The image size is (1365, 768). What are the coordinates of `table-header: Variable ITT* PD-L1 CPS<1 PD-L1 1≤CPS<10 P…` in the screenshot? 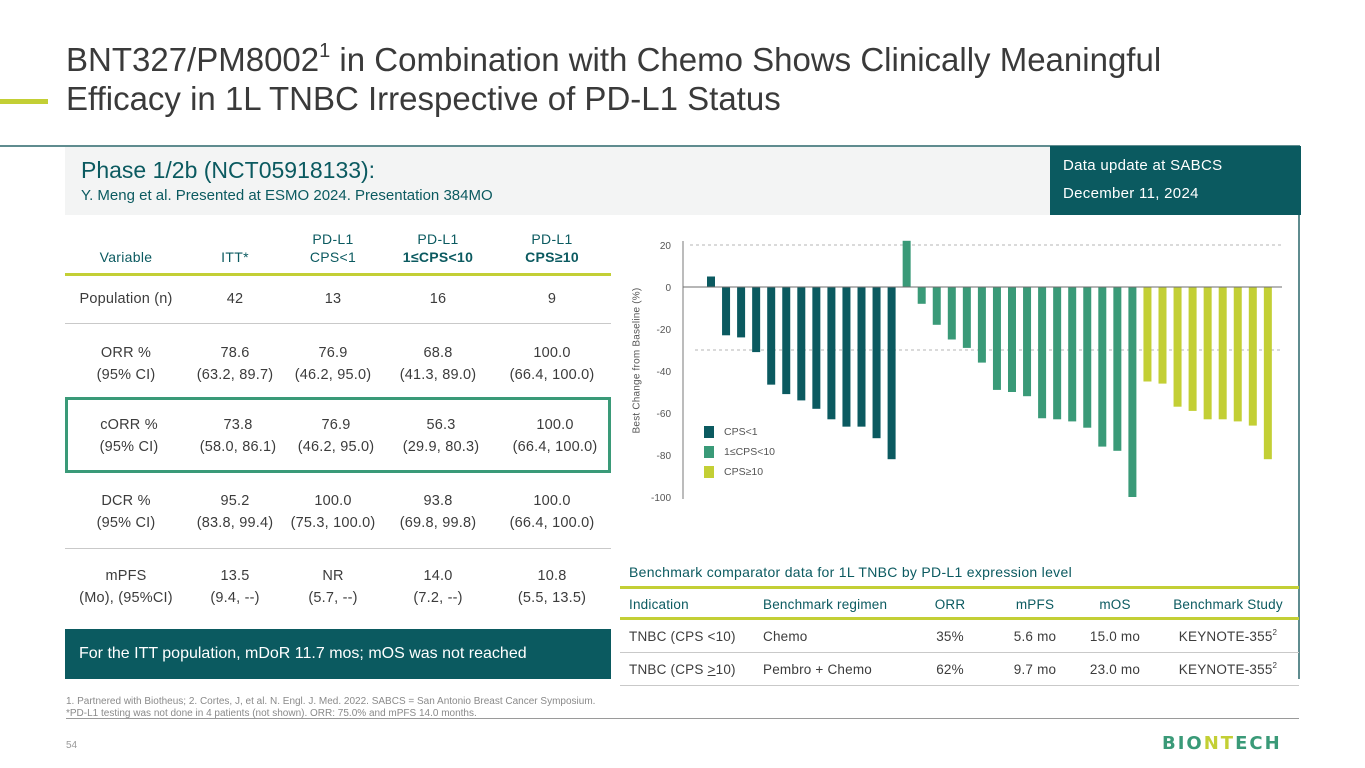 It's located at (338, 251).